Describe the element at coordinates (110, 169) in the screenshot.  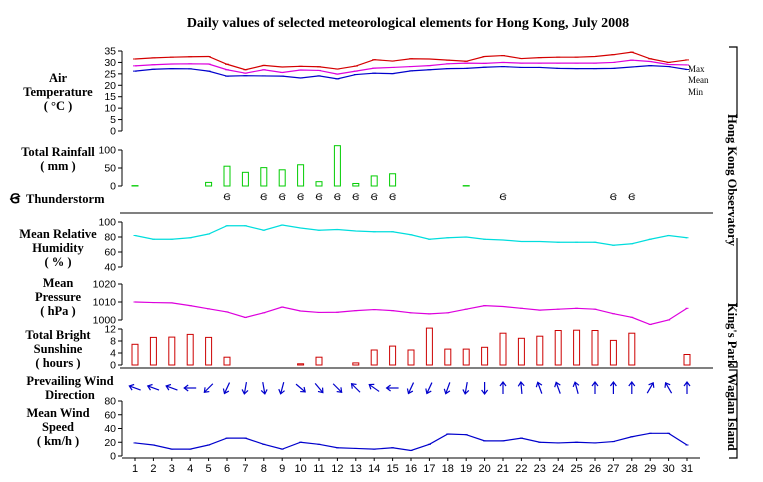
I see `rainfall-y-tick-label: 50` at that location.